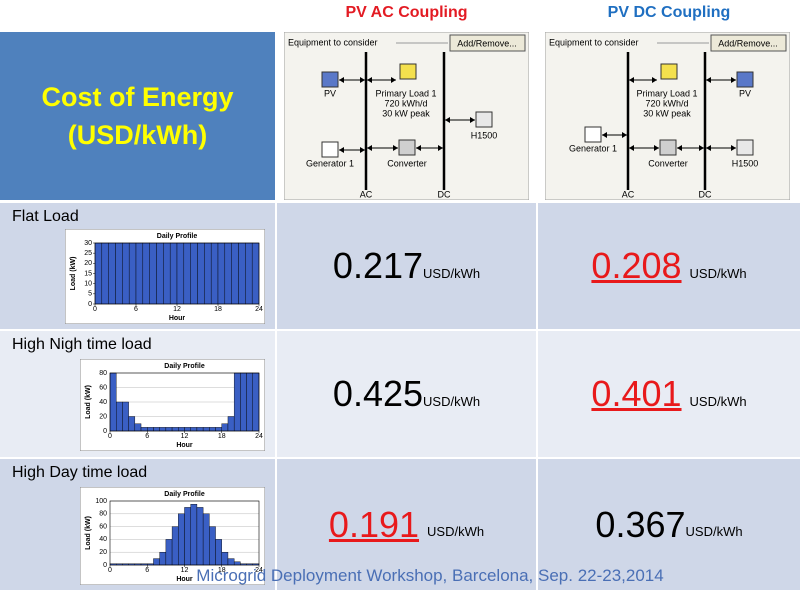  Describe the element at coordinates (705, 194) in the screenshot. I see `bus-label: DC` at that location.